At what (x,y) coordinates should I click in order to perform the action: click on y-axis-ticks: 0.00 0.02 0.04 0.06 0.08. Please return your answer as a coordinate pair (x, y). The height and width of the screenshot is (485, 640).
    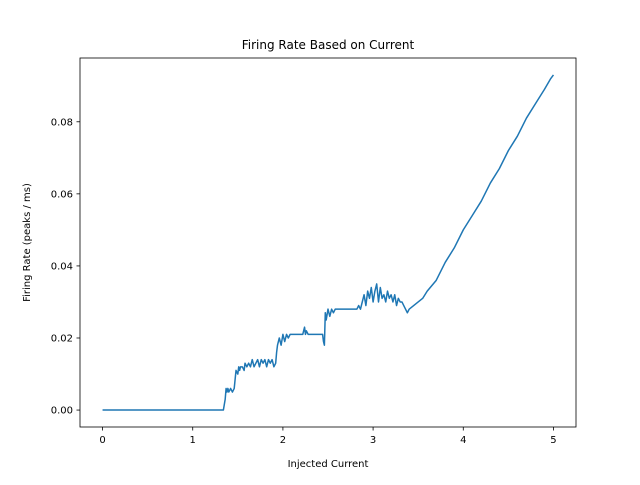
    Looking at the image, I should click on (65, 267).